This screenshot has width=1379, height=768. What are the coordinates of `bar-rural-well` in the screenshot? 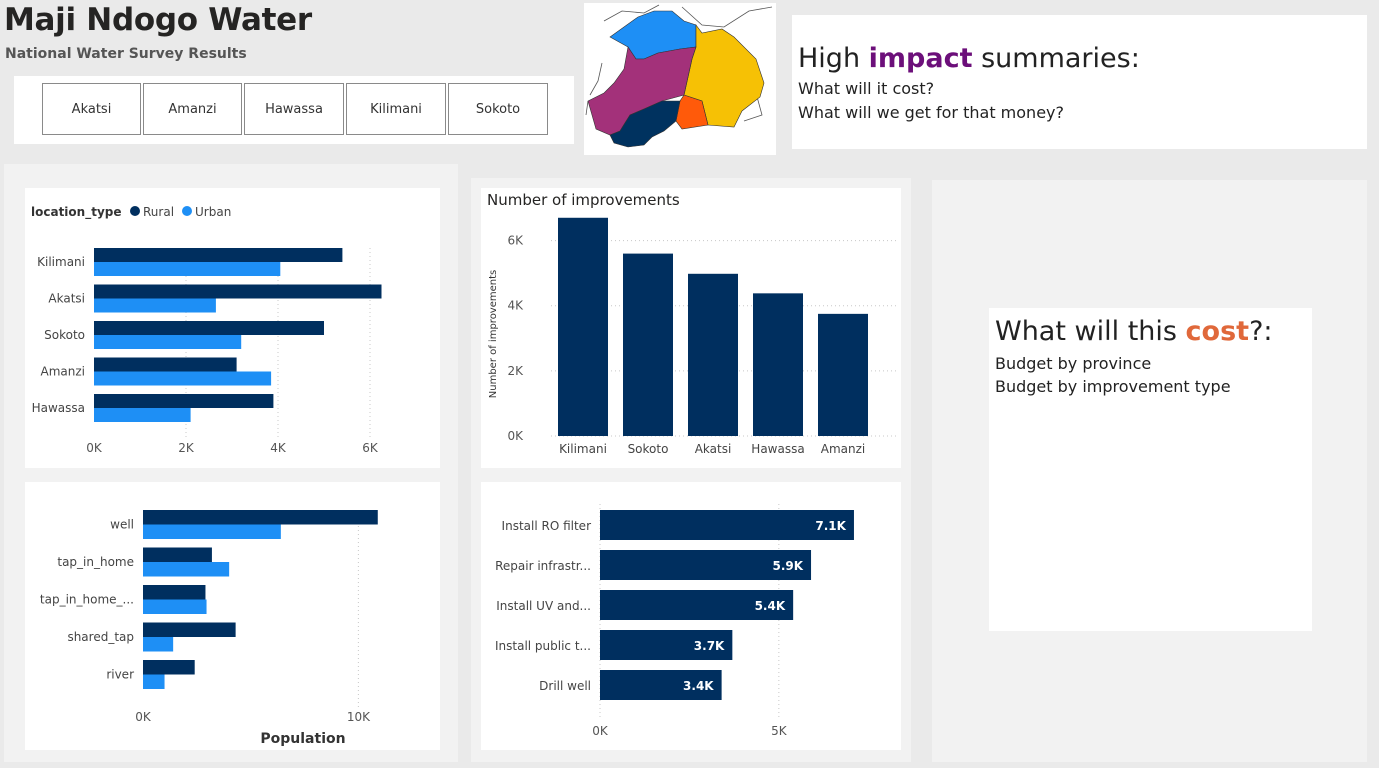 It's located at (260, 517).